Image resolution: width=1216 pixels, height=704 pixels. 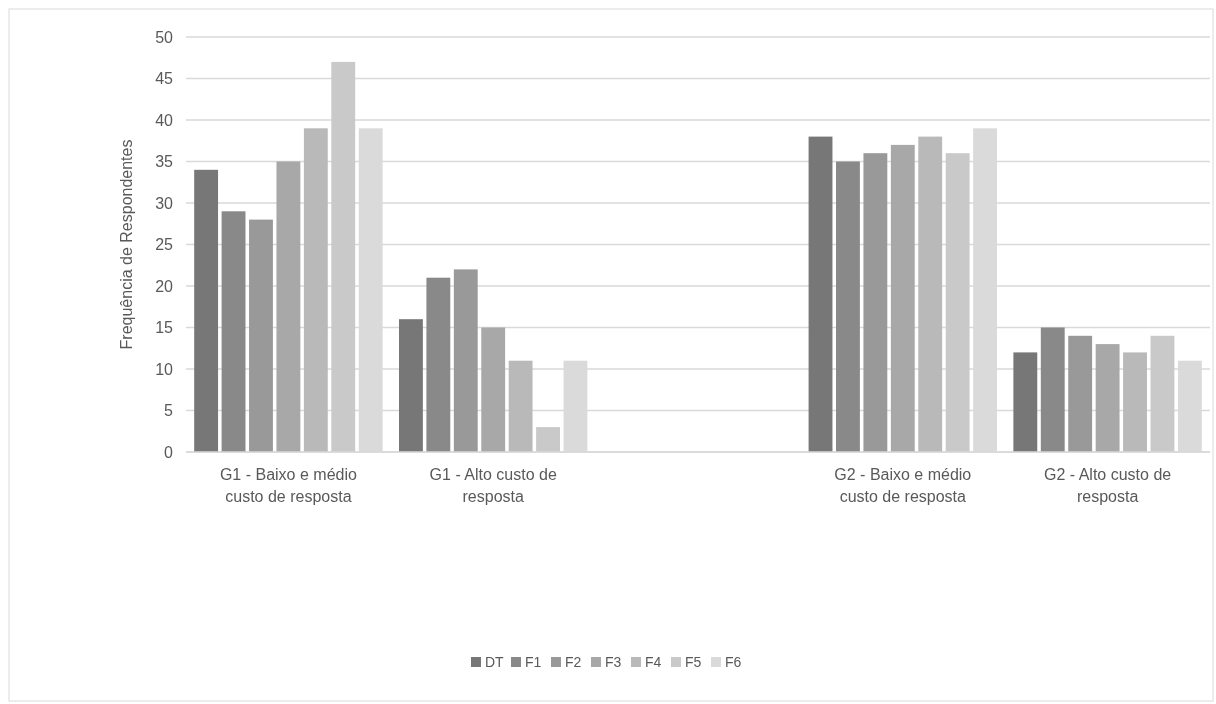 What do you see at coordinates (164, 120) in the screenshot?
I see `y-tick-label: 40` at bounding box center [164, 120].